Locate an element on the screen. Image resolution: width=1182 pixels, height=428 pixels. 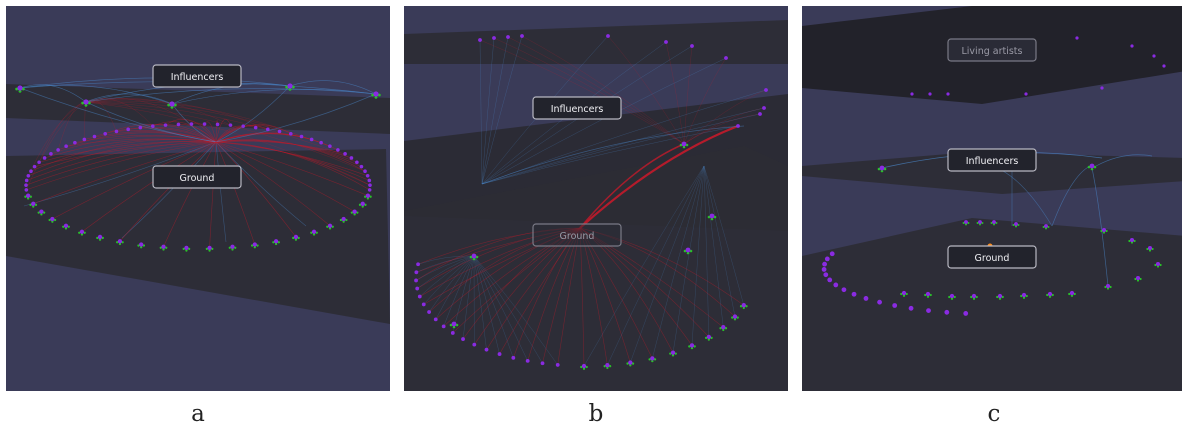
nodes is located at coordinates (198, 167).